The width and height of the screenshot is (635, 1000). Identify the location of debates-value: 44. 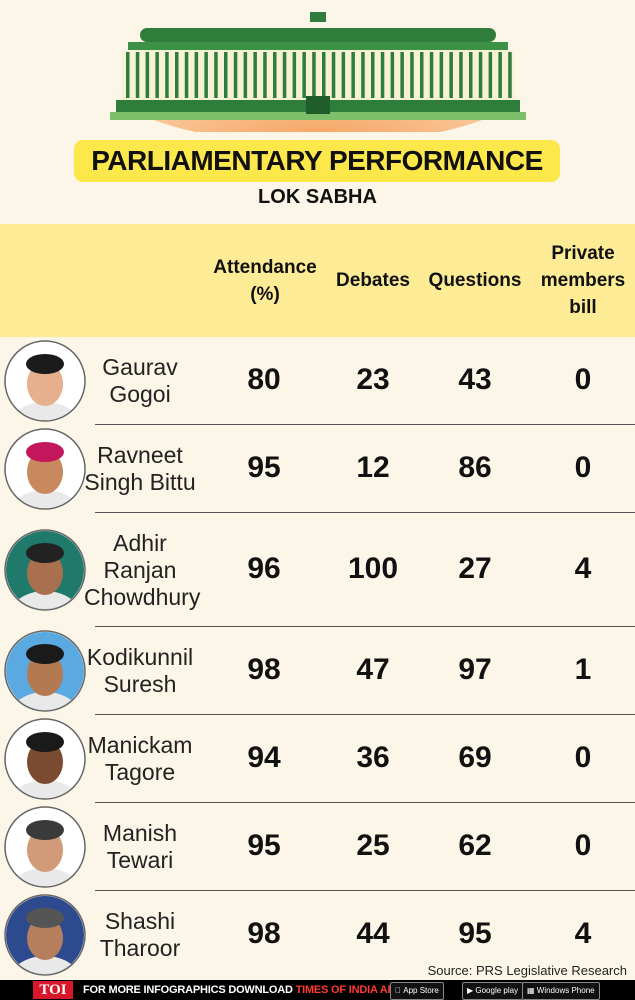
(373, 933).